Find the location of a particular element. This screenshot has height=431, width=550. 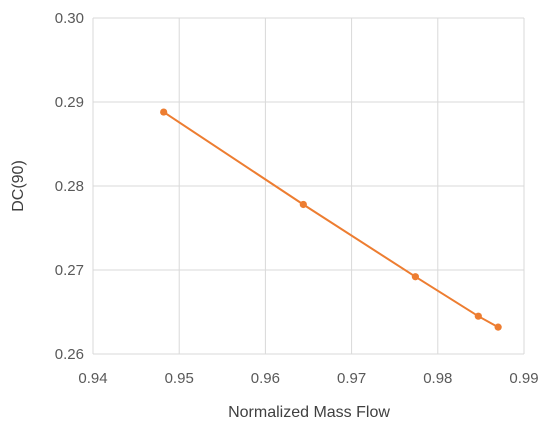

x-tick-label: 0.99 is located at coordinates (523, 378).